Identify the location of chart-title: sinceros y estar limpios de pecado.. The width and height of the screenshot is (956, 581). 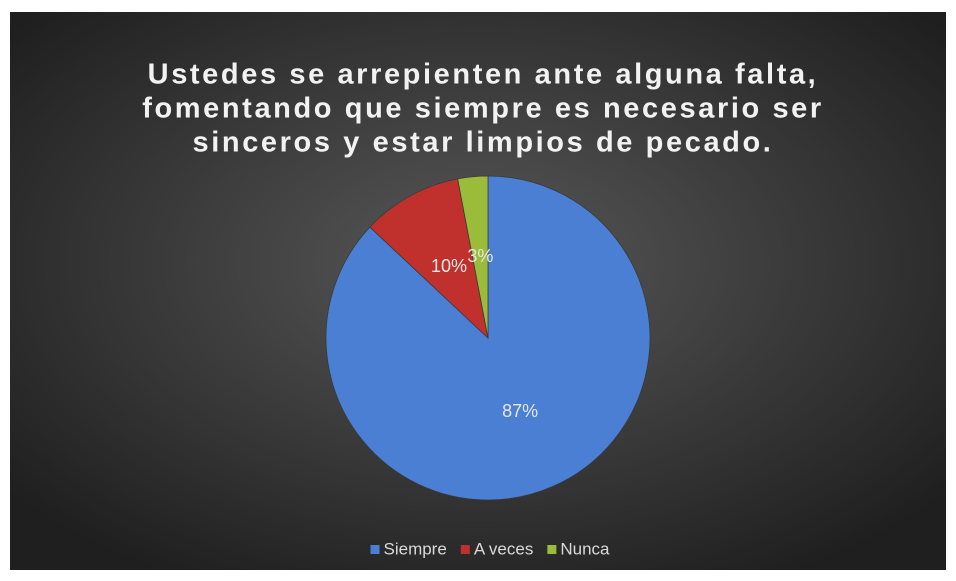
(483, 143).